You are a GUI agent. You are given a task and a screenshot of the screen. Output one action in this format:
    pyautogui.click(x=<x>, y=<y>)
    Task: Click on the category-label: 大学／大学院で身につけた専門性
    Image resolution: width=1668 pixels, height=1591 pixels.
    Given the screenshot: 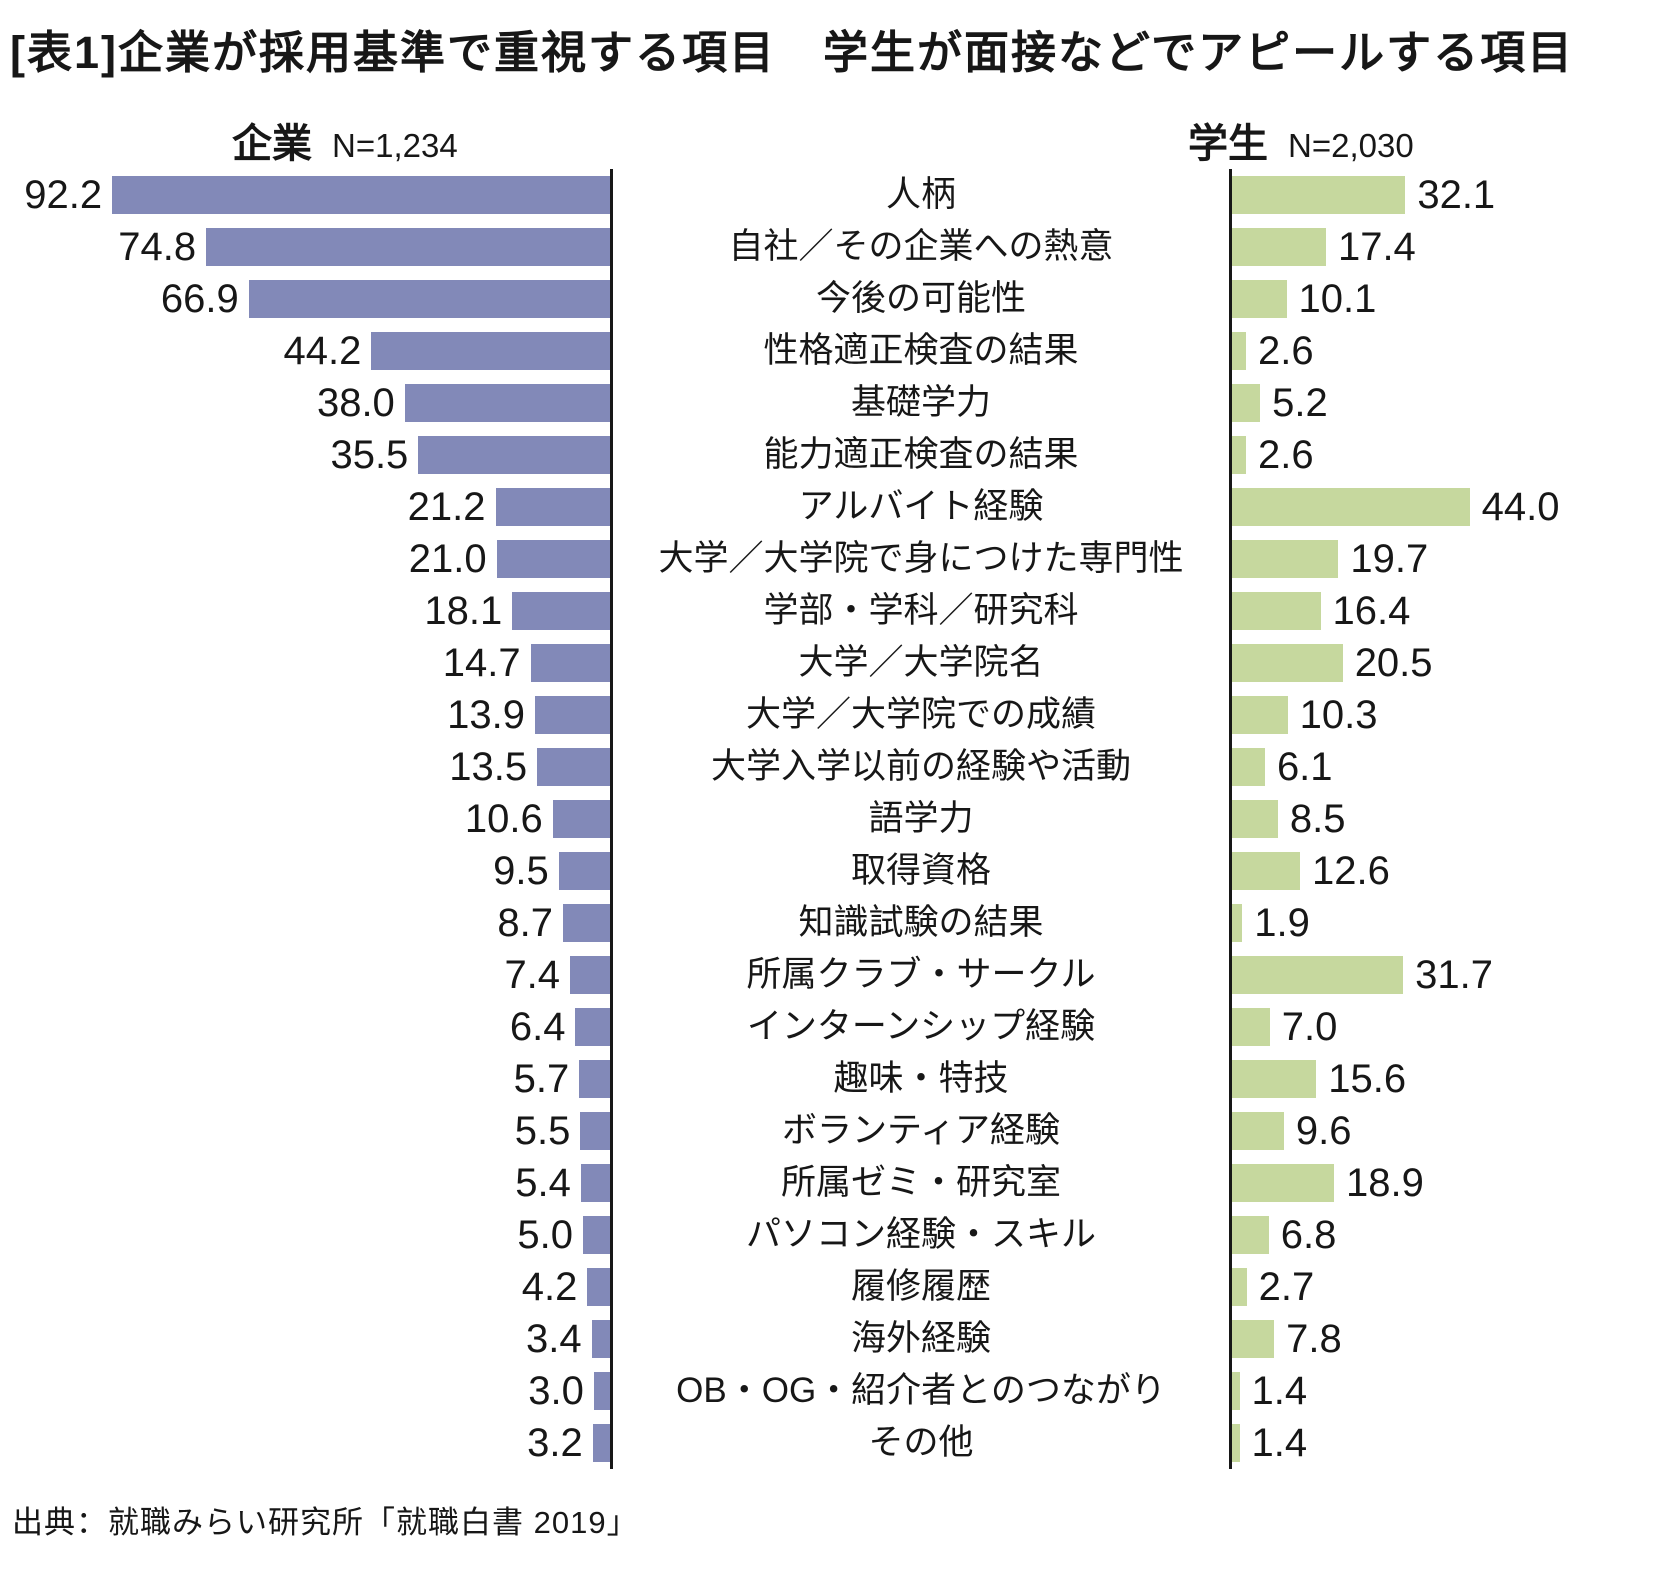 What is the action you would take?
    pyautogui.click(x=921, y=558)
    